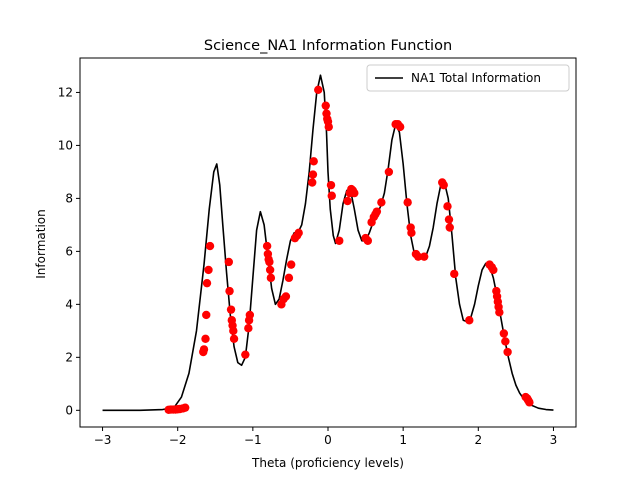  Describe the element at coordinates (554, 440) in the screenshot. I see `x-tick-label: 3` at that location.